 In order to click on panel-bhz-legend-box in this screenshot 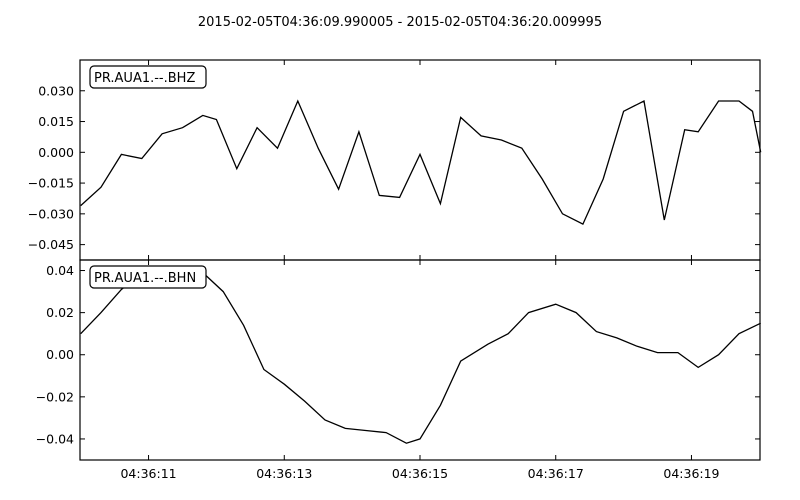, I will do `click(148, 77)`.